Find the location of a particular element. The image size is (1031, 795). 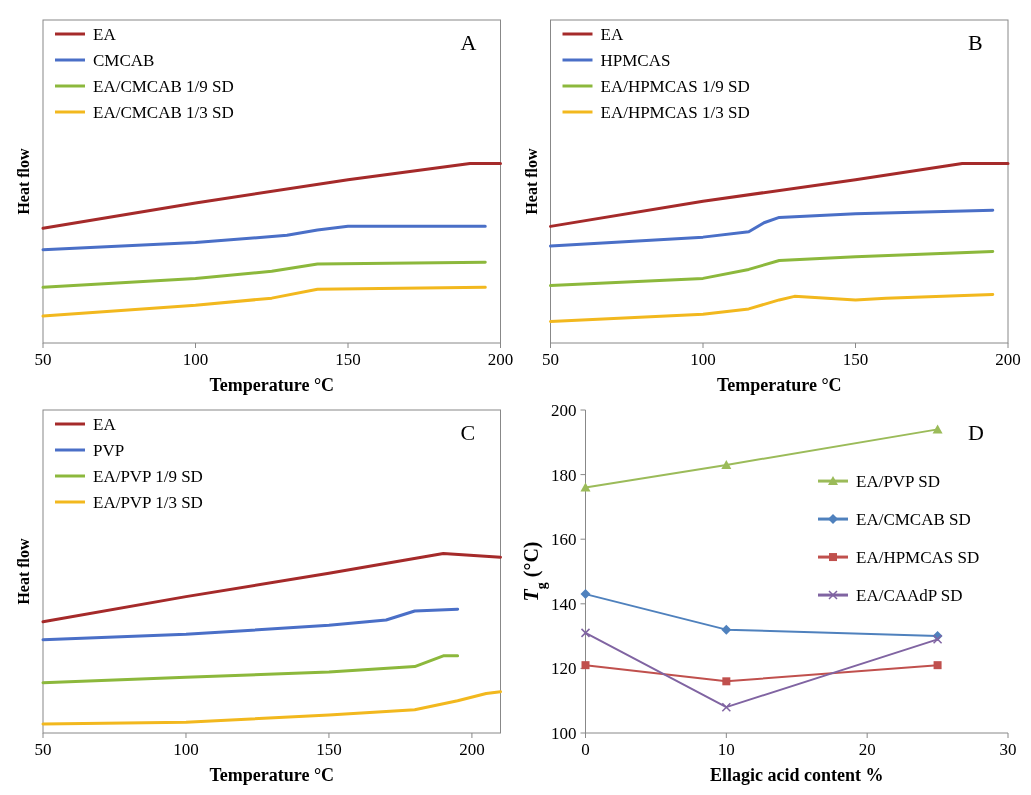

legend-label: EA/PVP SD is located at coordinates (898, 482).